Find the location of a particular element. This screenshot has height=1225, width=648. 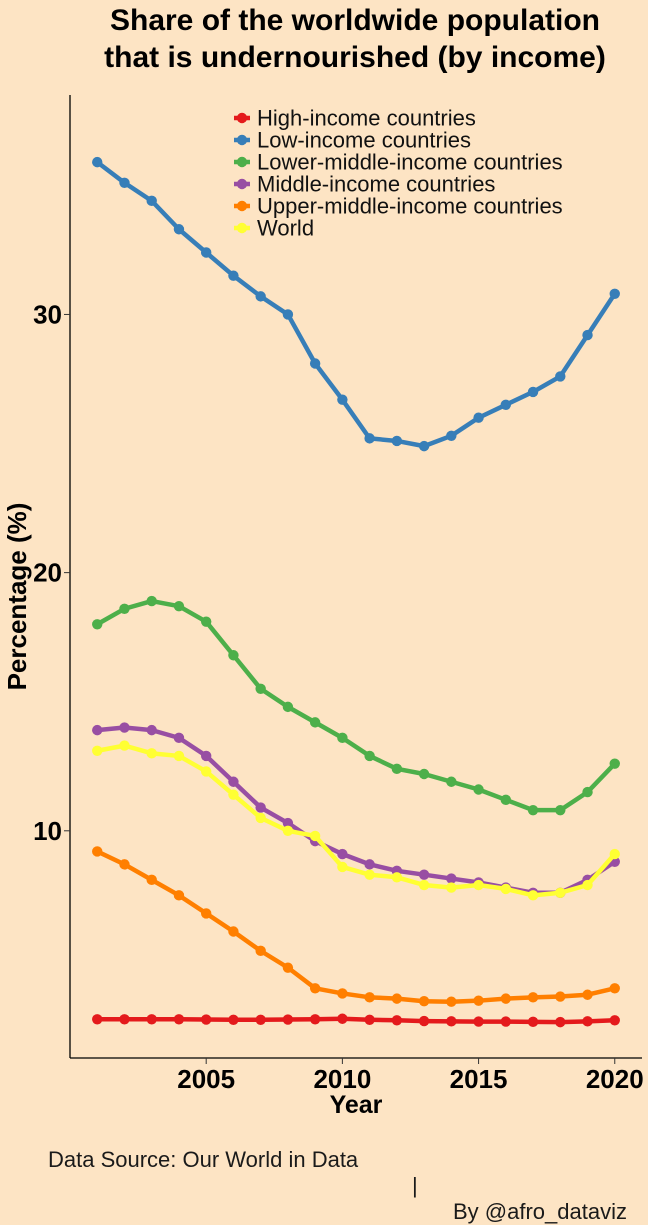

legend-item: World is located at coordinates (274, 228).